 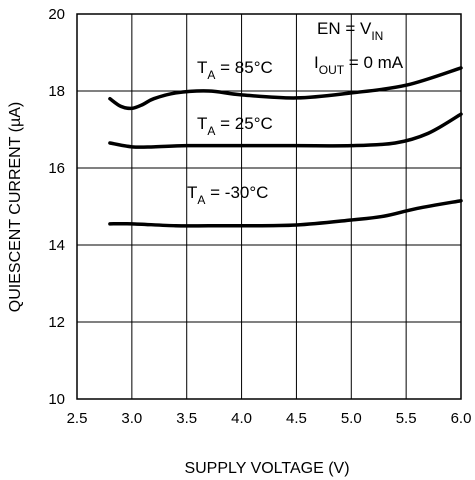 What do you see at coordinates (56, 168) in the screenshot?
I see `y-tick-label: 16` at bounding box center [56, 168].